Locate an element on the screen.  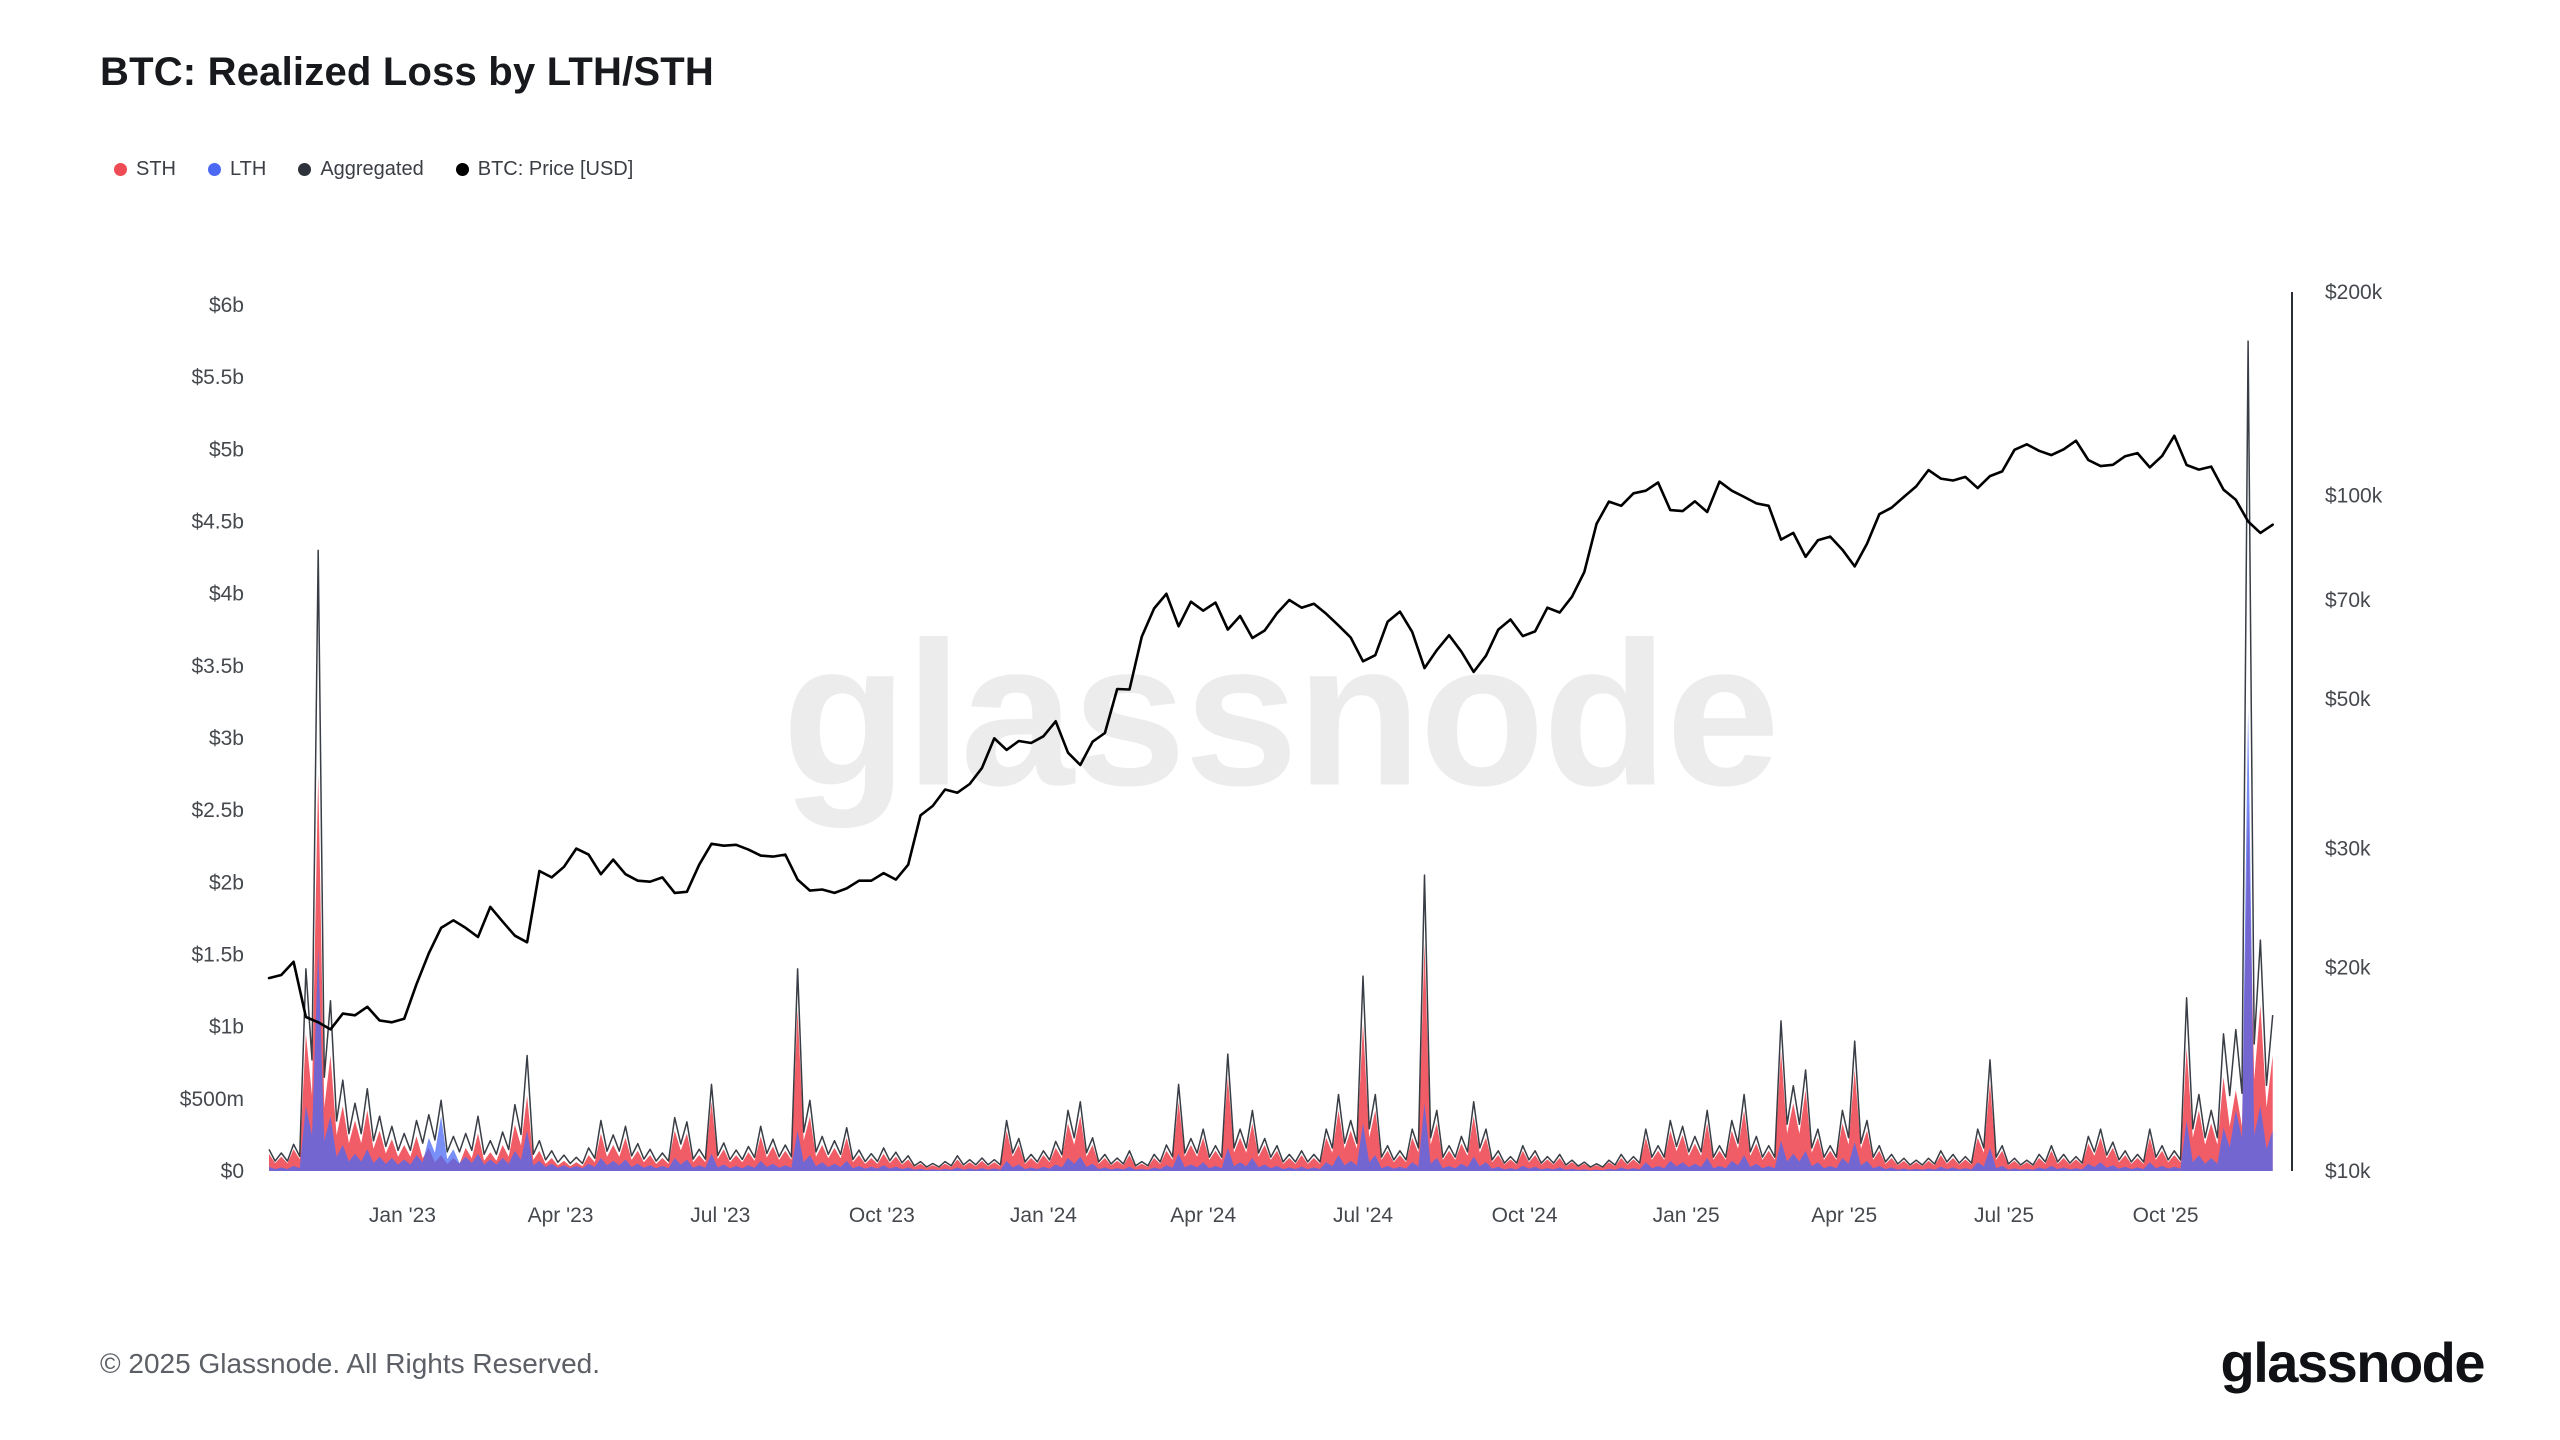
legend-label-aggregated: Aggregated is located at coordinates (372, 169).